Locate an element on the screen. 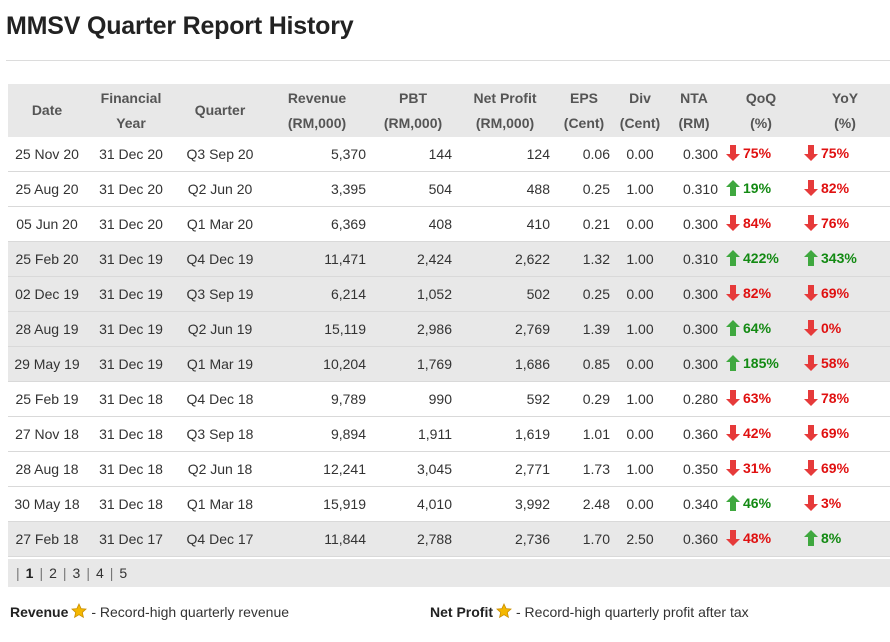 The height and width of the screenshot is (642, 890). column-header-label: PBT is located at coordinates (413, 97).